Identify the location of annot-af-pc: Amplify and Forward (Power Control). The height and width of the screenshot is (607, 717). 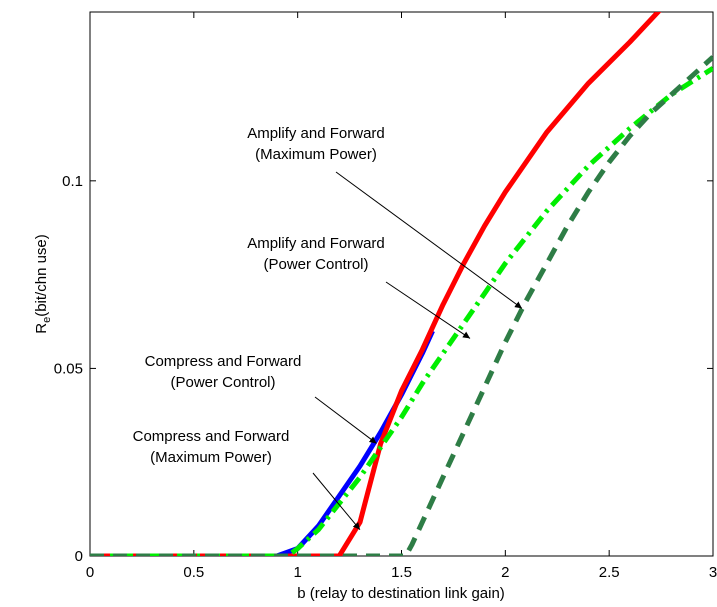
(359, 287).